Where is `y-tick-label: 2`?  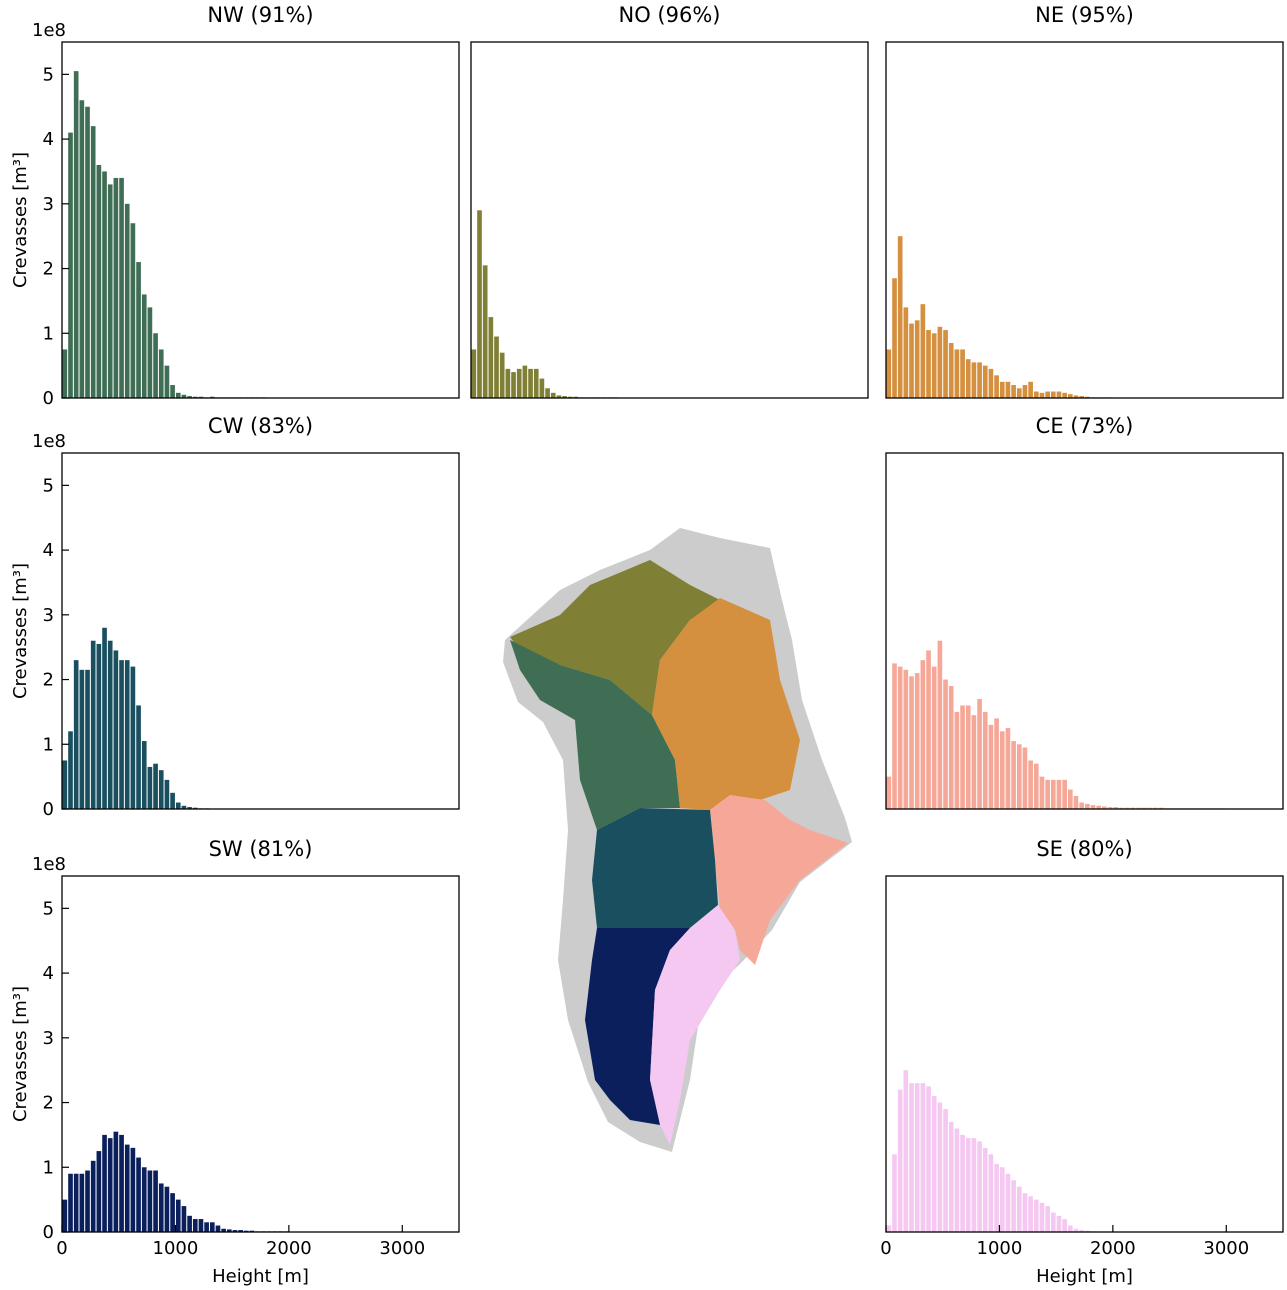 y-tick-label: 2 is located at coordinates (48, 680).